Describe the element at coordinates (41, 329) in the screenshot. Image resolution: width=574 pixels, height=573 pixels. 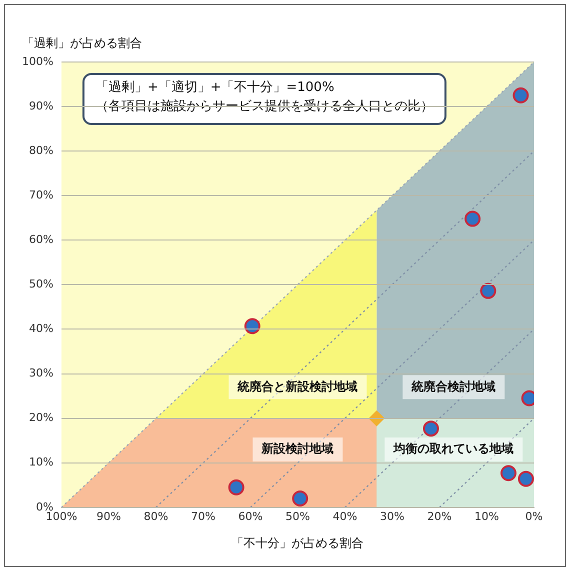
I see `y-tick-label: 40%` at that location.